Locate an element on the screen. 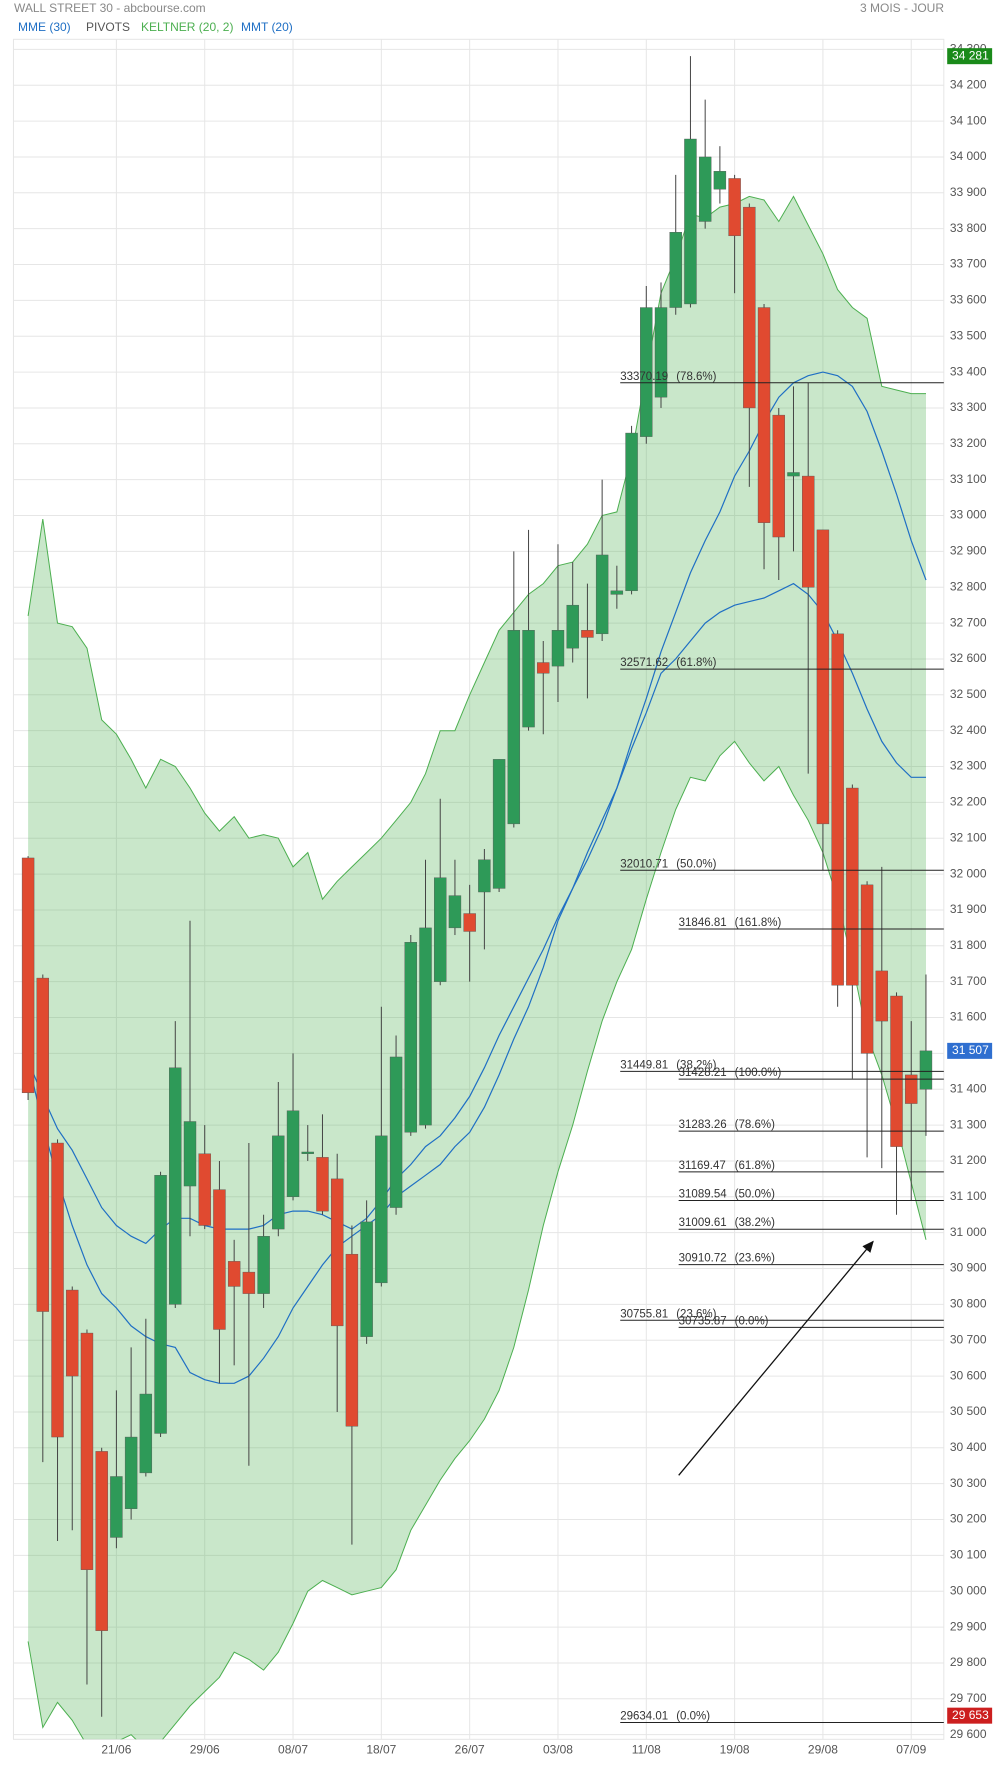 This screenshot has height=1774, width=1000. y-tick-label: 29 700 is located at coordinates (968, 1698).